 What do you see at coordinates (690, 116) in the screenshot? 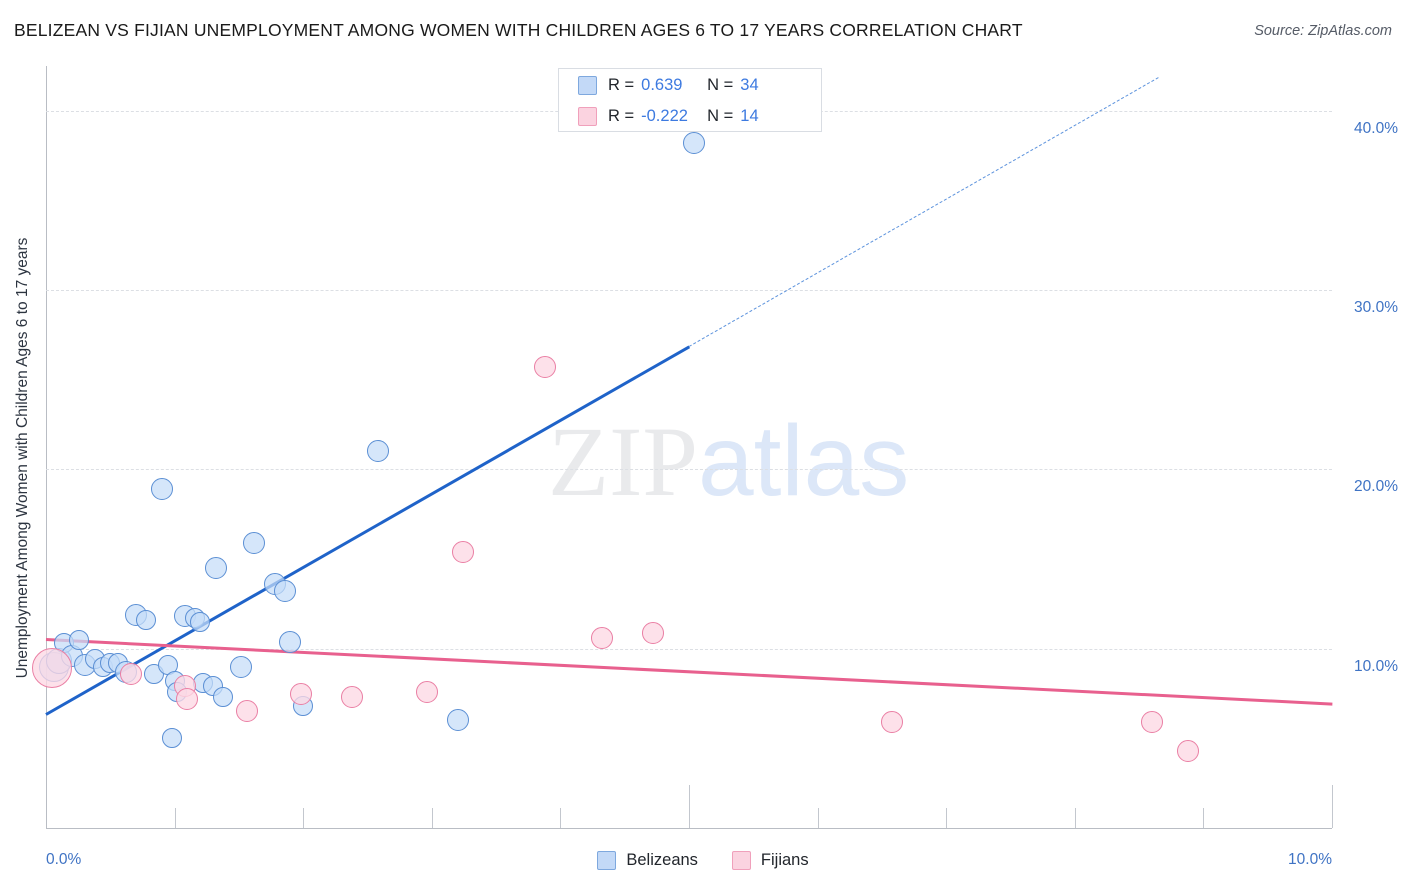
I see `legend-row-fijians: R = -0.222 N = 14` at bounding box center [690, 116].